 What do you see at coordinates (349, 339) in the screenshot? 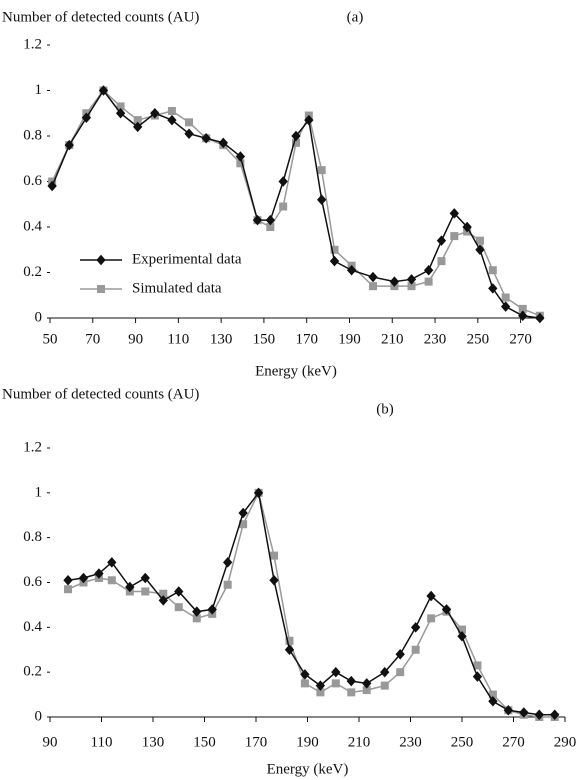
I see `x-tick-label: 190` at bounding box center [349, 339].